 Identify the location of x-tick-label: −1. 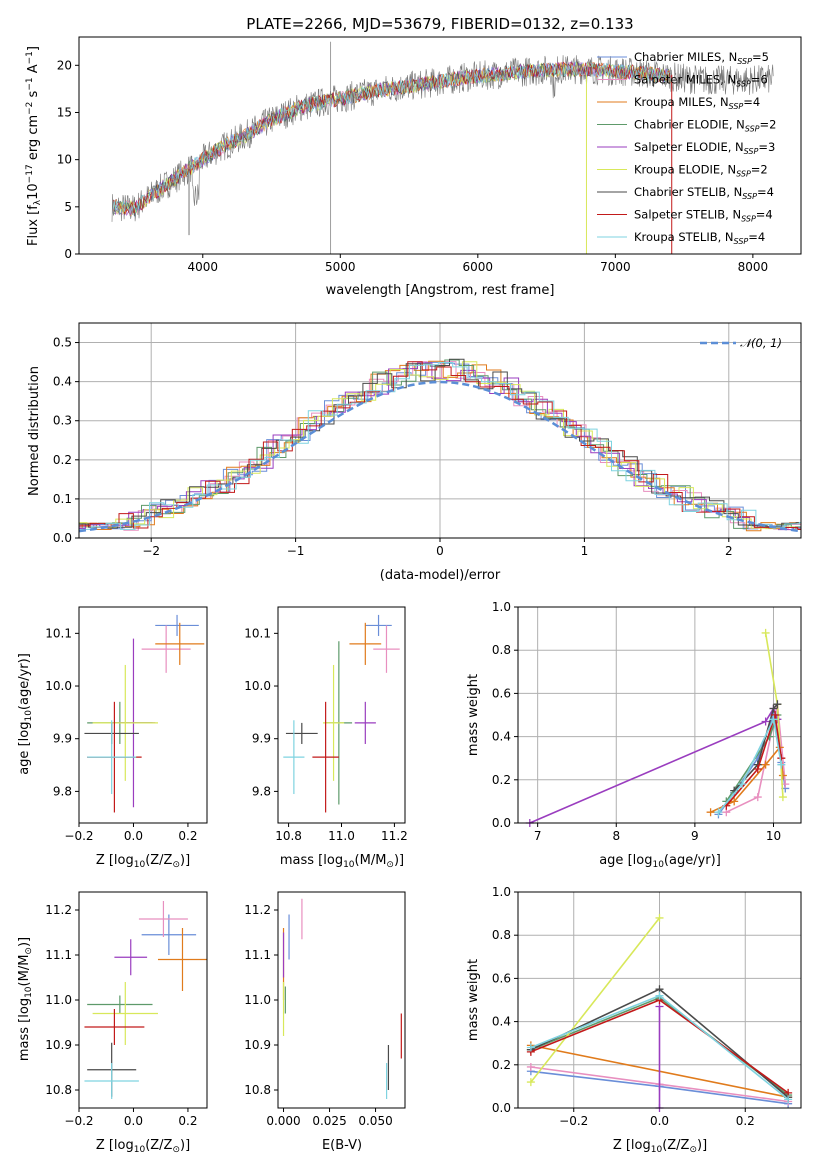
(296, 551).